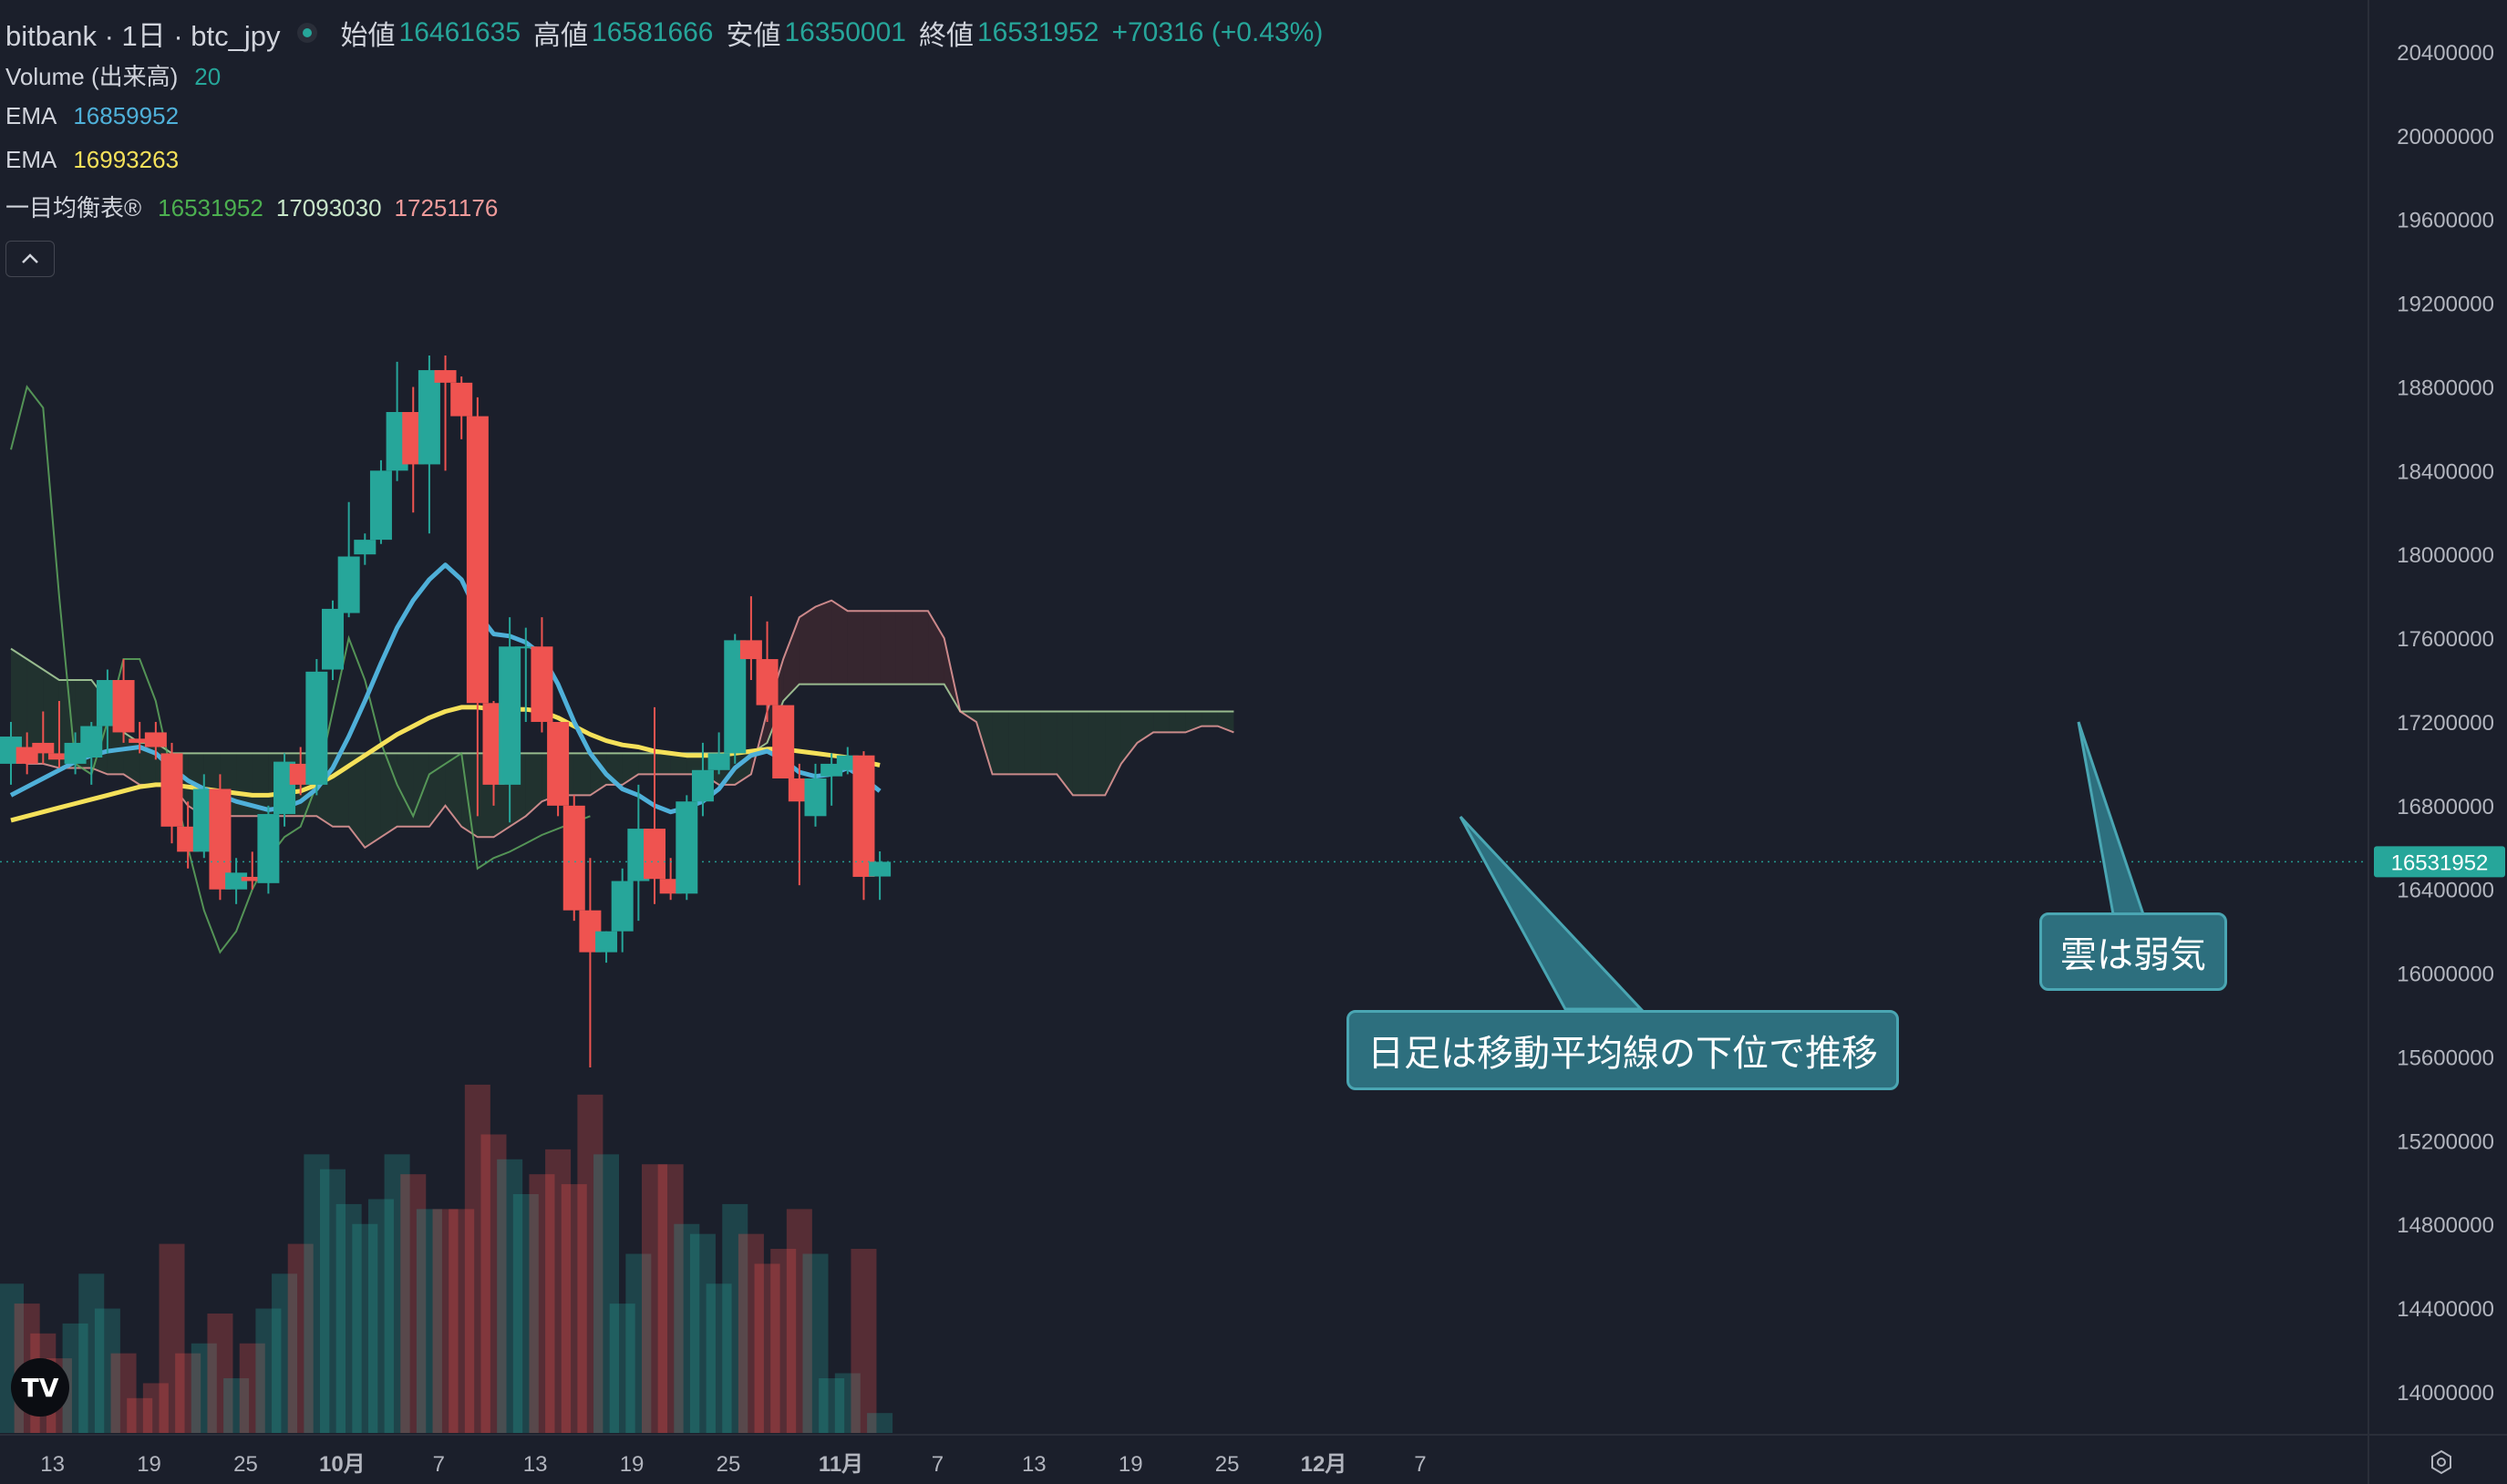 This screenshot has height=1484, width=2507. I want to click on y-tick-label: 17200000, so click(2445, 723).